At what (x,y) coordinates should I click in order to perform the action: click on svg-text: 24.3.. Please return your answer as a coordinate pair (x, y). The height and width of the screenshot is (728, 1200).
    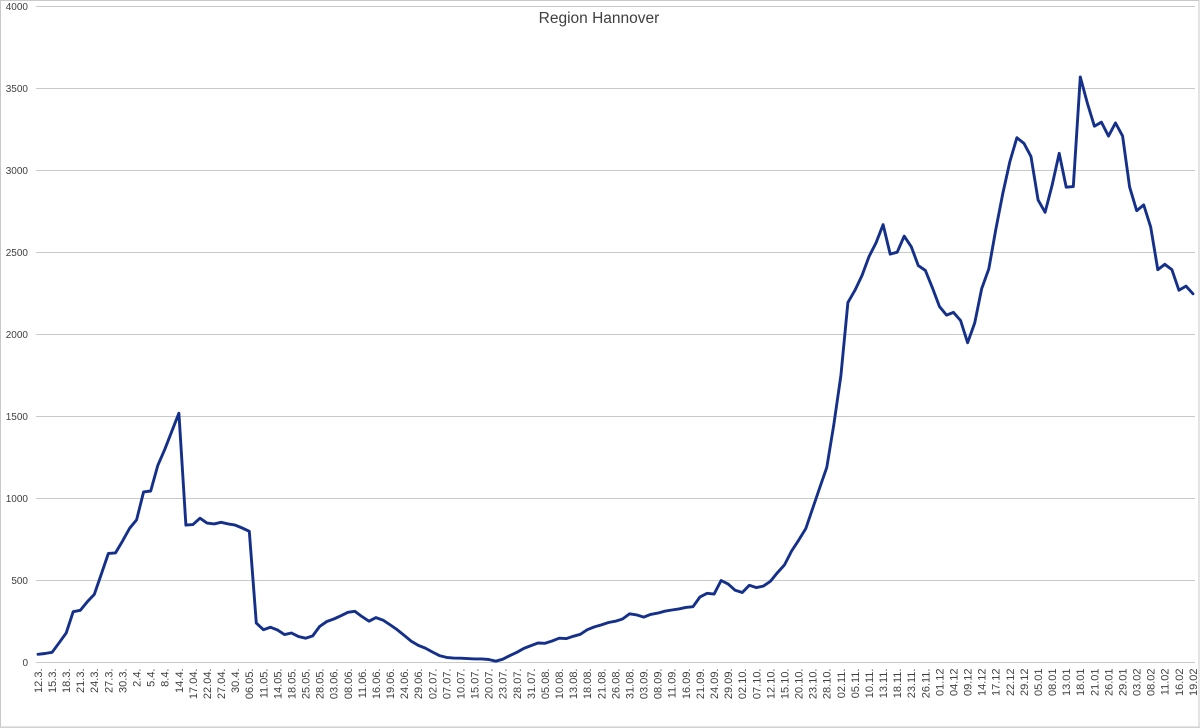
    Looking at the image, I should click on (95, 681).